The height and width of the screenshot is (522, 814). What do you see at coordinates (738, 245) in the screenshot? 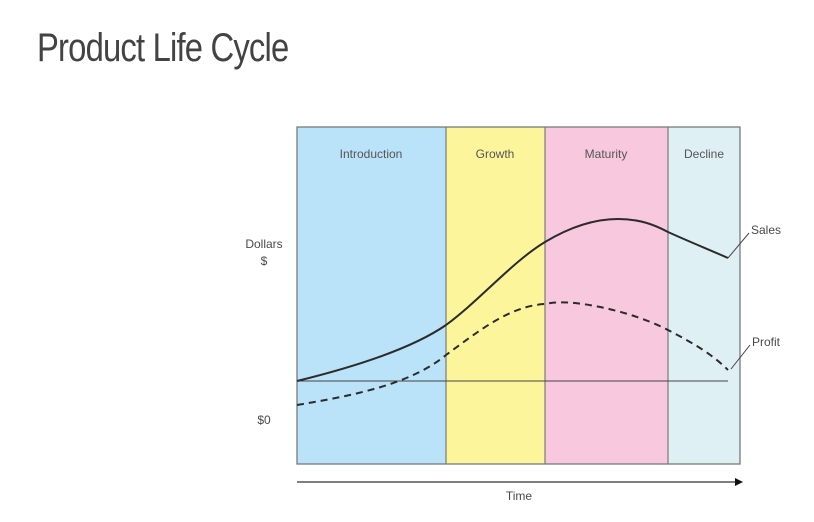
I see `sales-leader-line` at bounding box center [738, 245].